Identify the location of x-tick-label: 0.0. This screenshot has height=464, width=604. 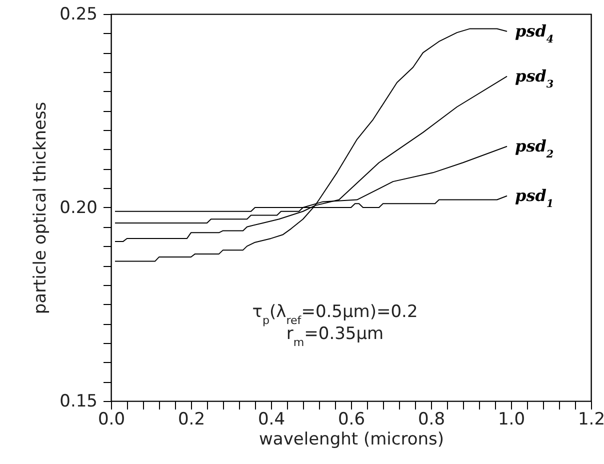
(112, 420).